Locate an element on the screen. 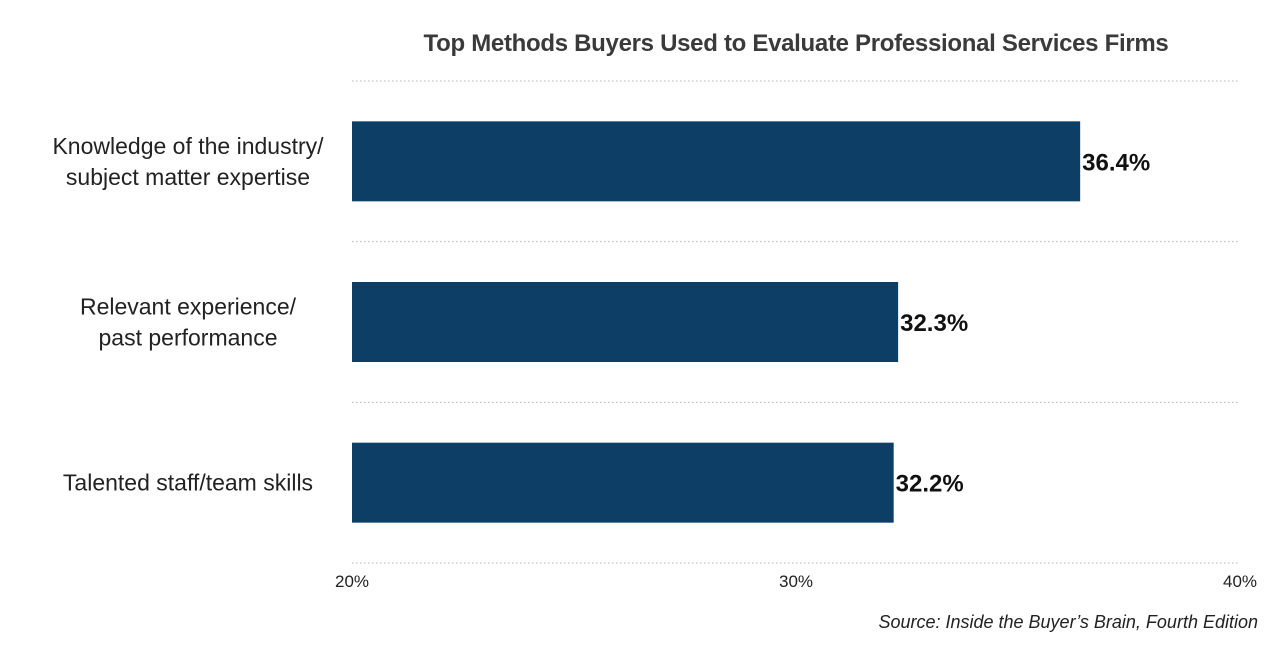  category-label: past performance is located at coordinates (188, 338).